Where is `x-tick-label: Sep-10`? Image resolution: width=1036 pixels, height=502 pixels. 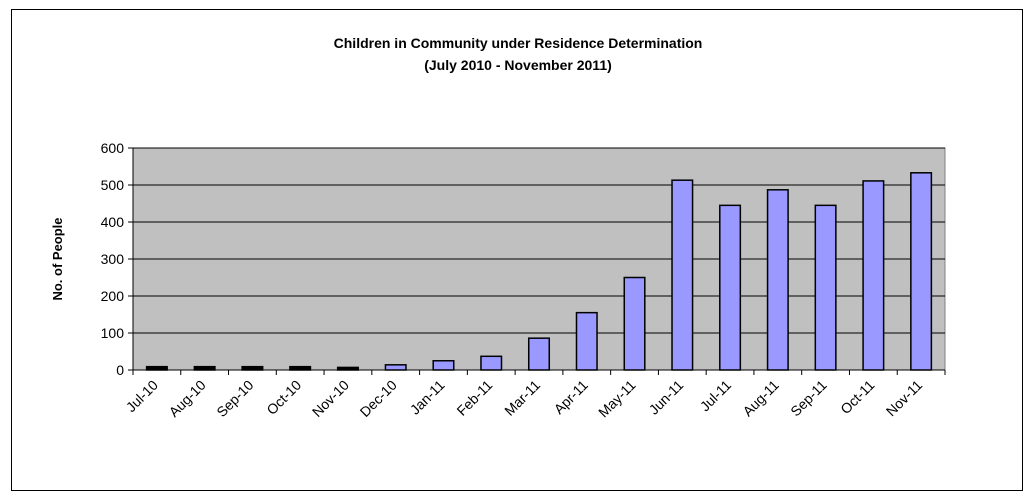 x-tick-label: Sep-10 is located at coordinates (234, 398).